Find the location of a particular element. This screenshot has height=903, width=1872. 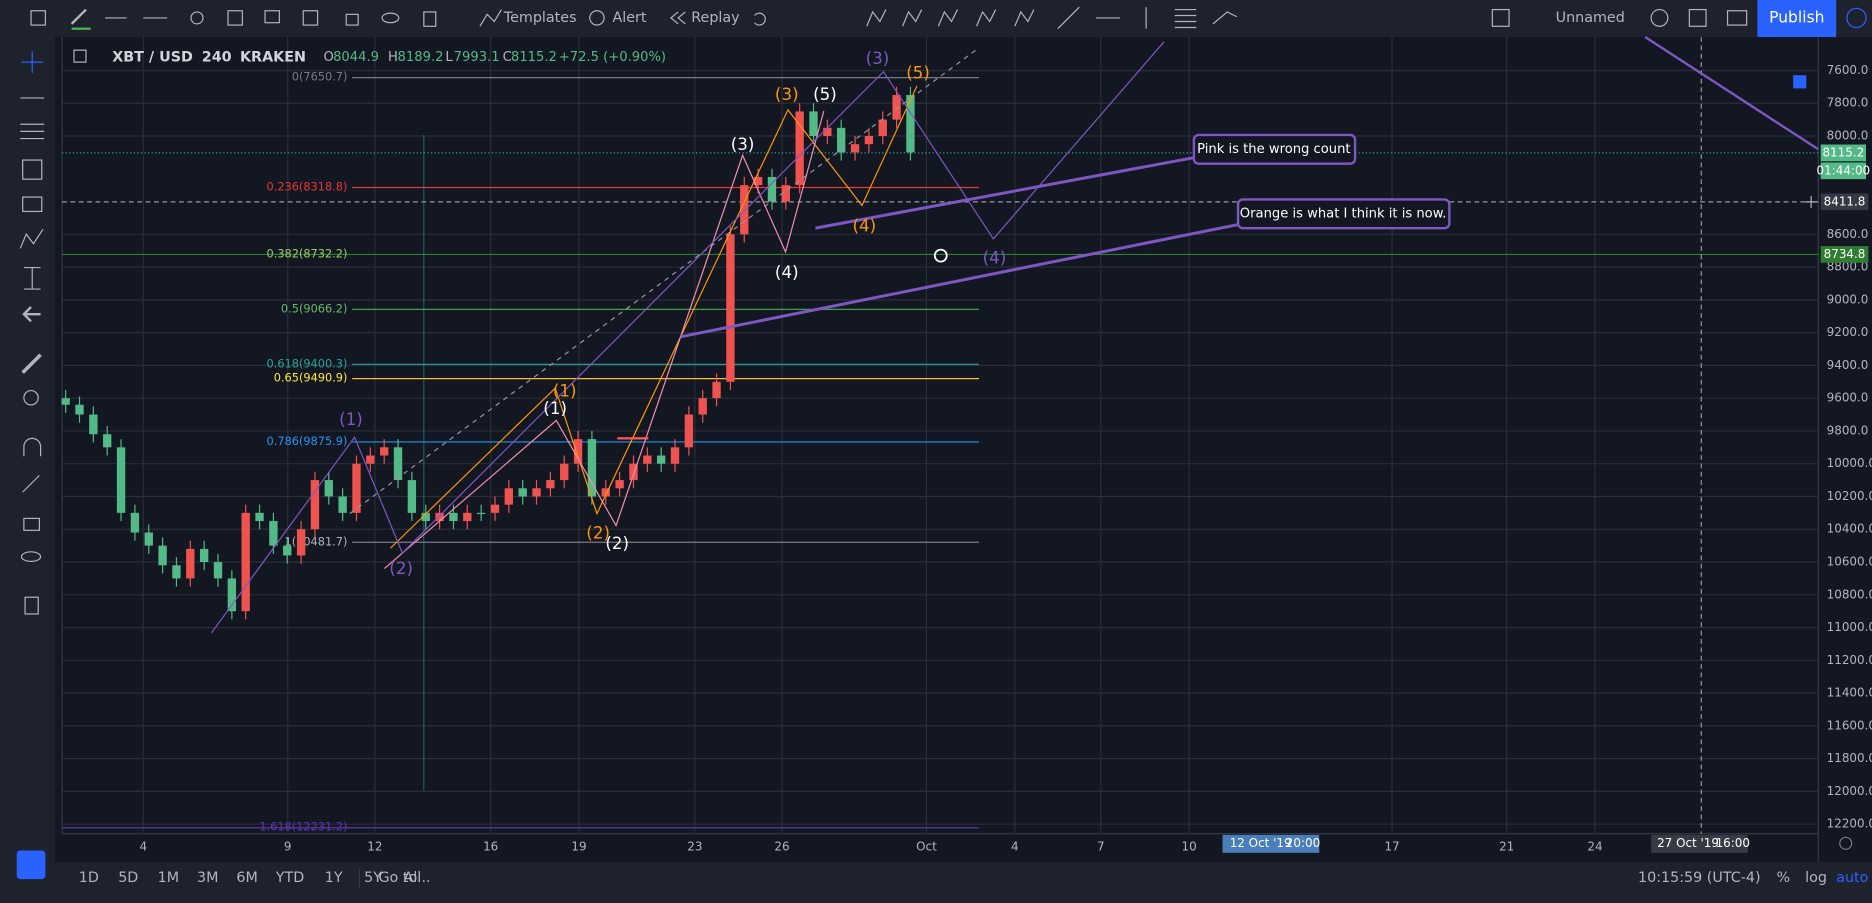

favorites-button is located at coordinates (31, 865).